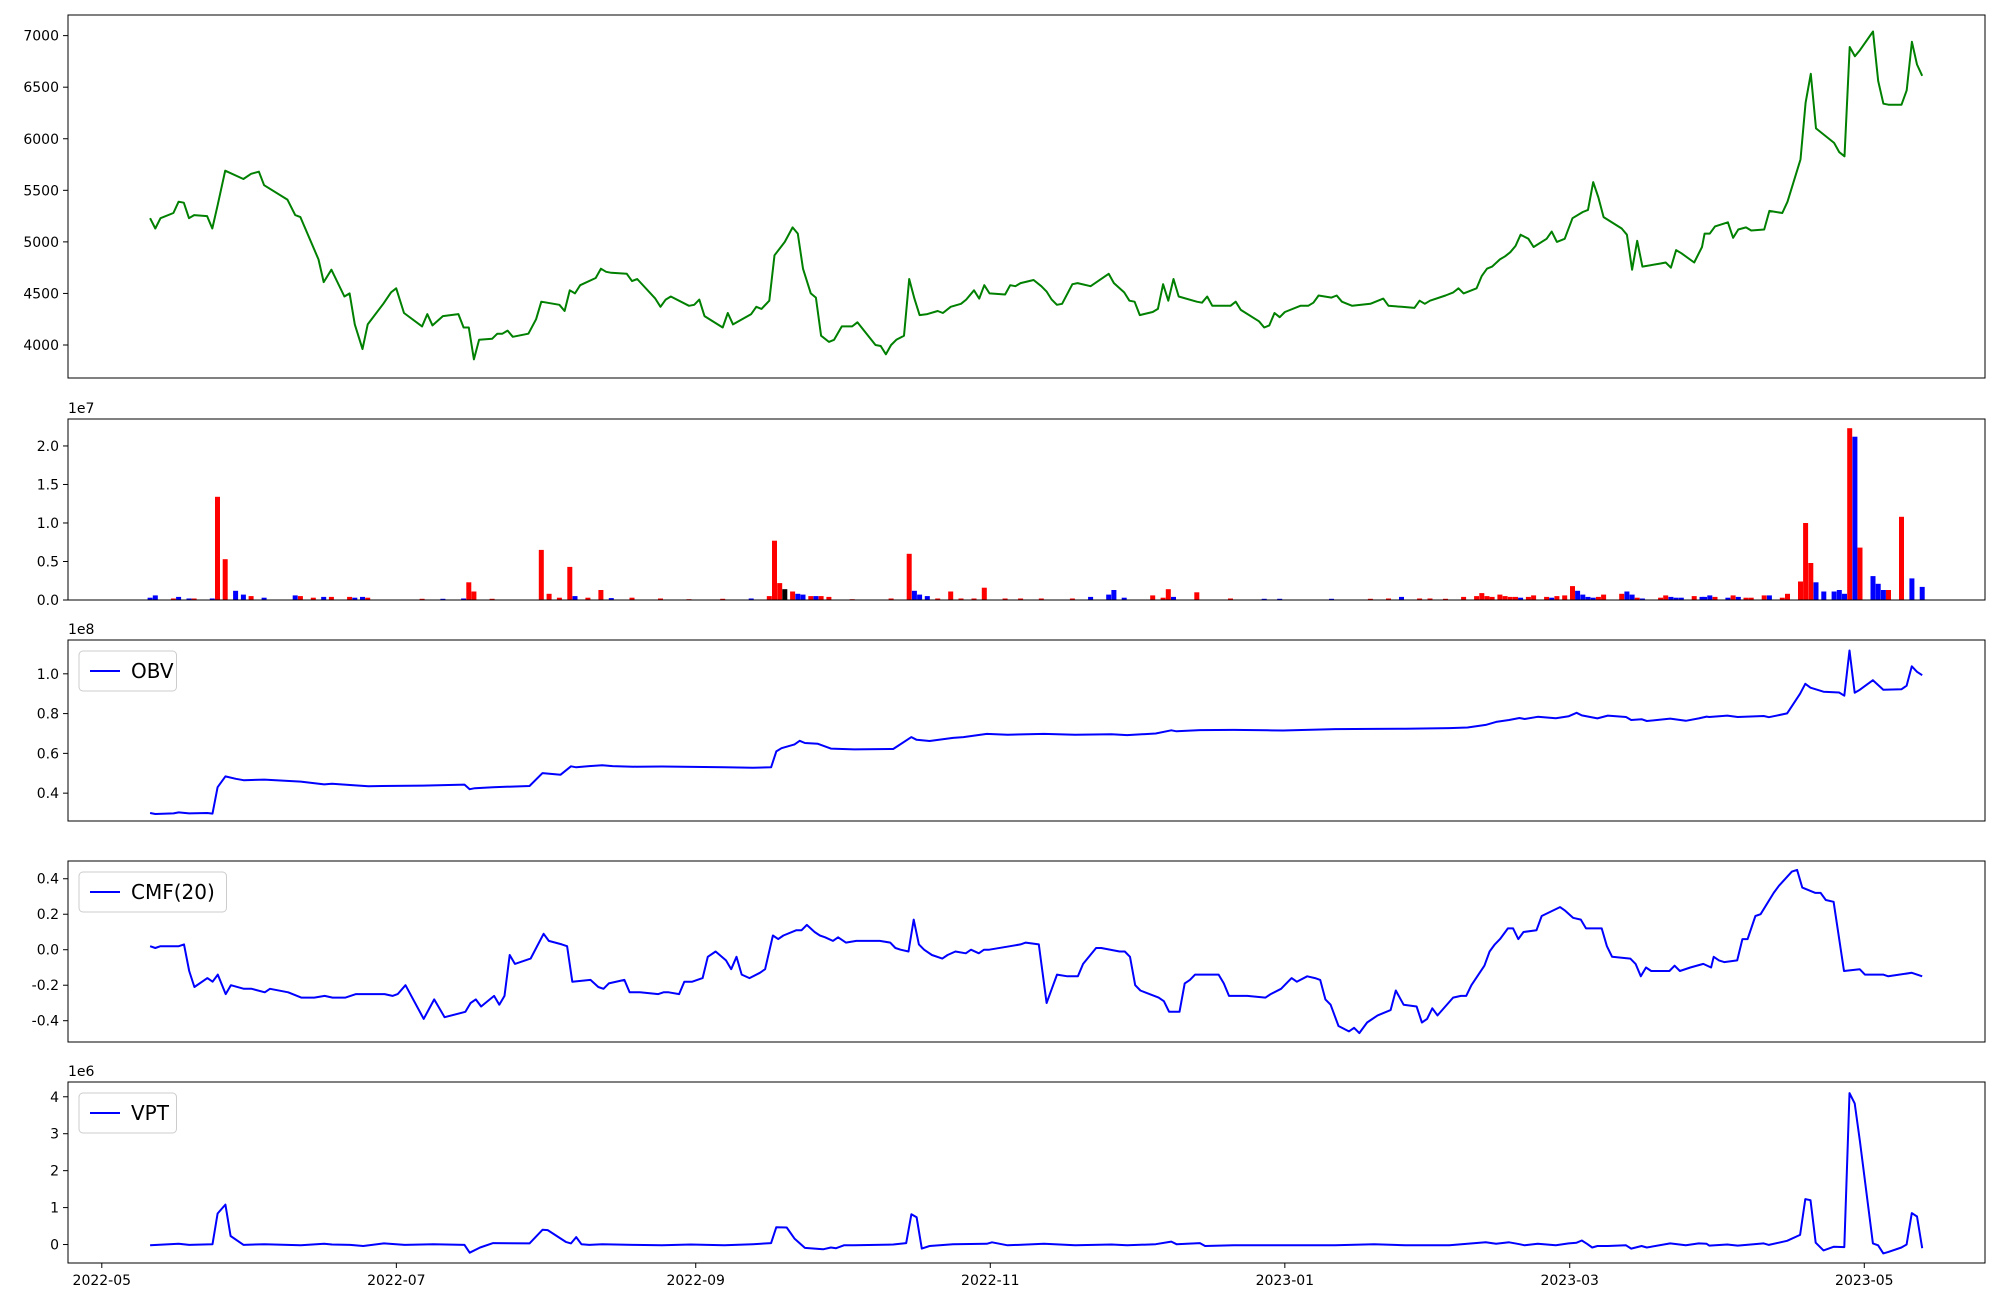  I want to click on x-tick-label: 2022-05, so click(102, 1281).